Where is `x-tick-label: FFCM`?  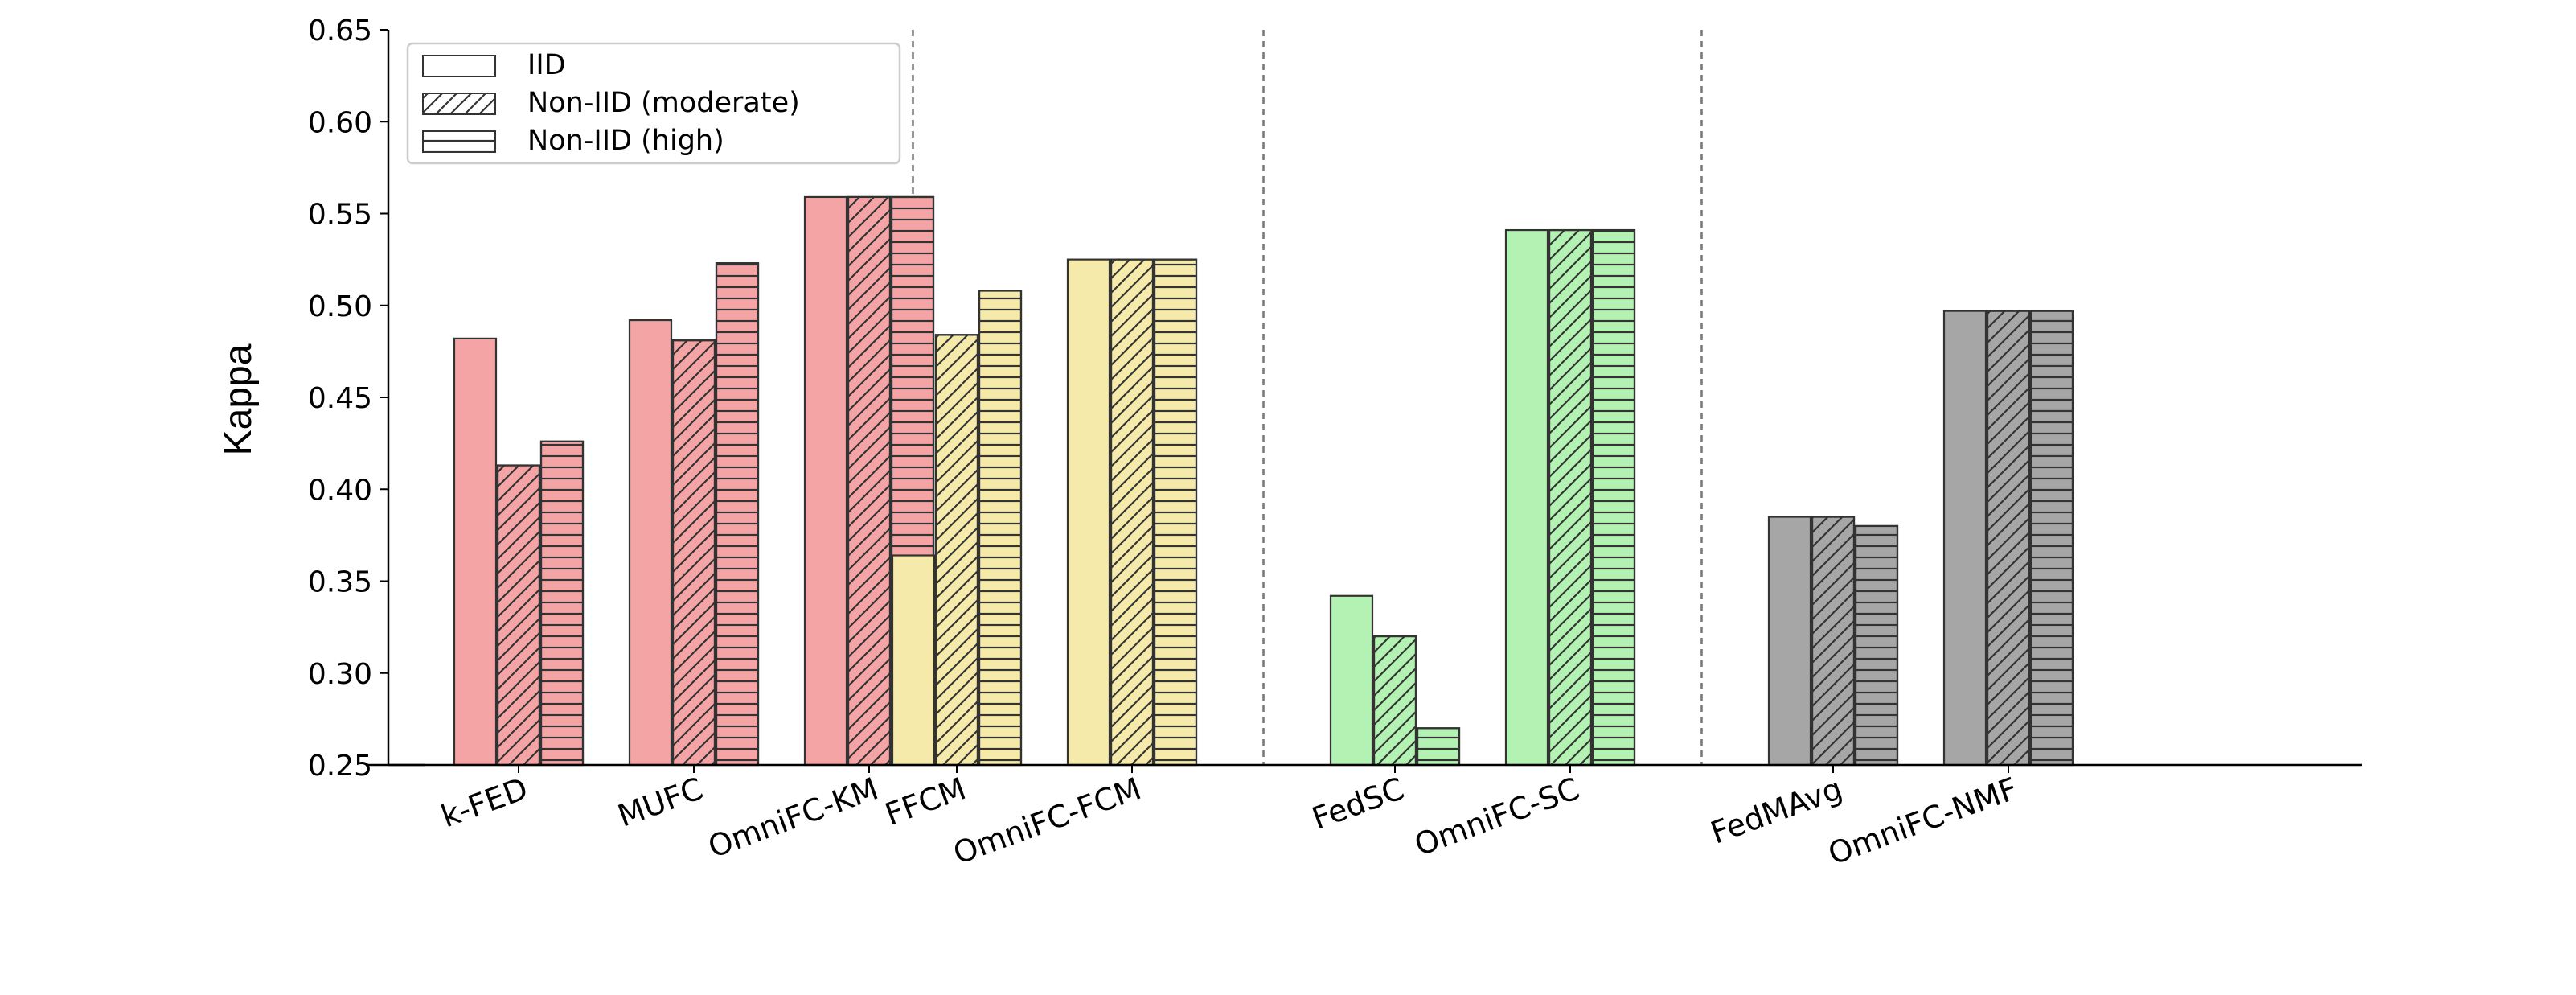 x-tick-label: FFCM is located at coordinates (925, 802).